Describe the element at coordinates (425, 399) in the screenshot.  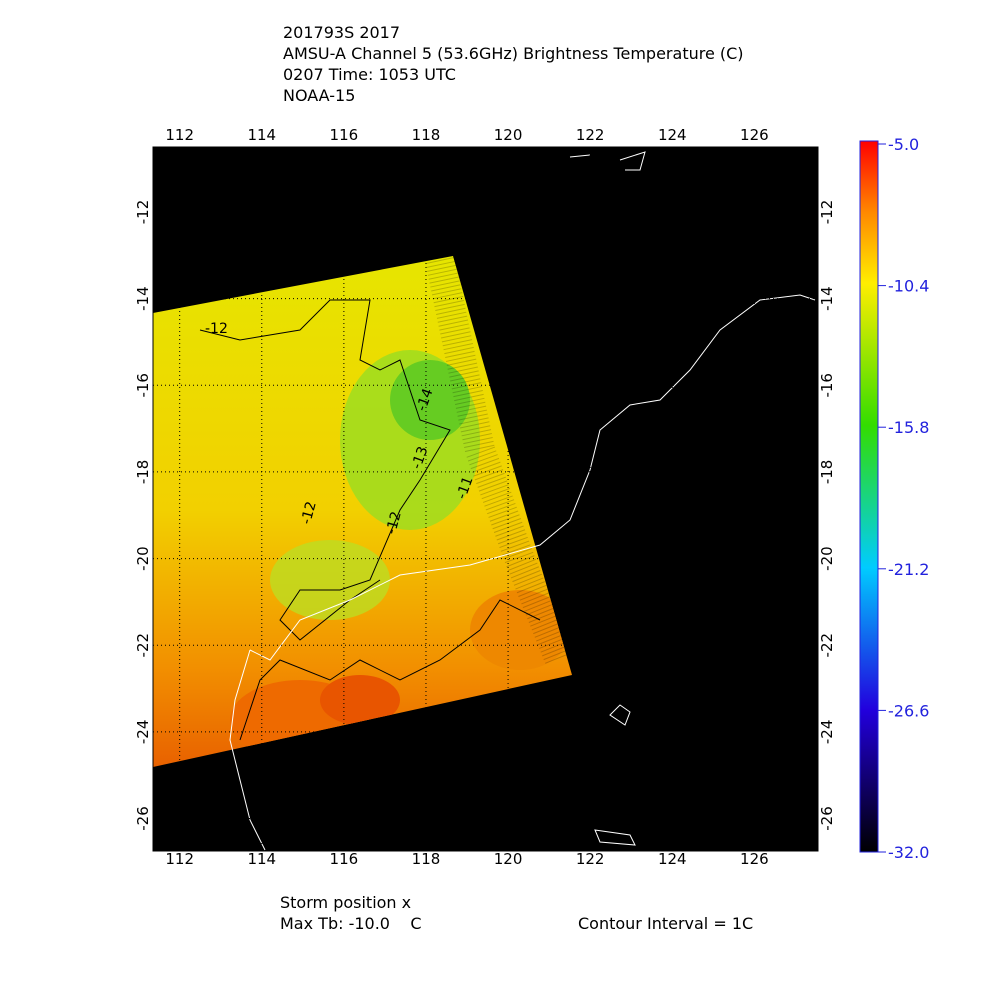
I see `contour-label: -14` at that location.